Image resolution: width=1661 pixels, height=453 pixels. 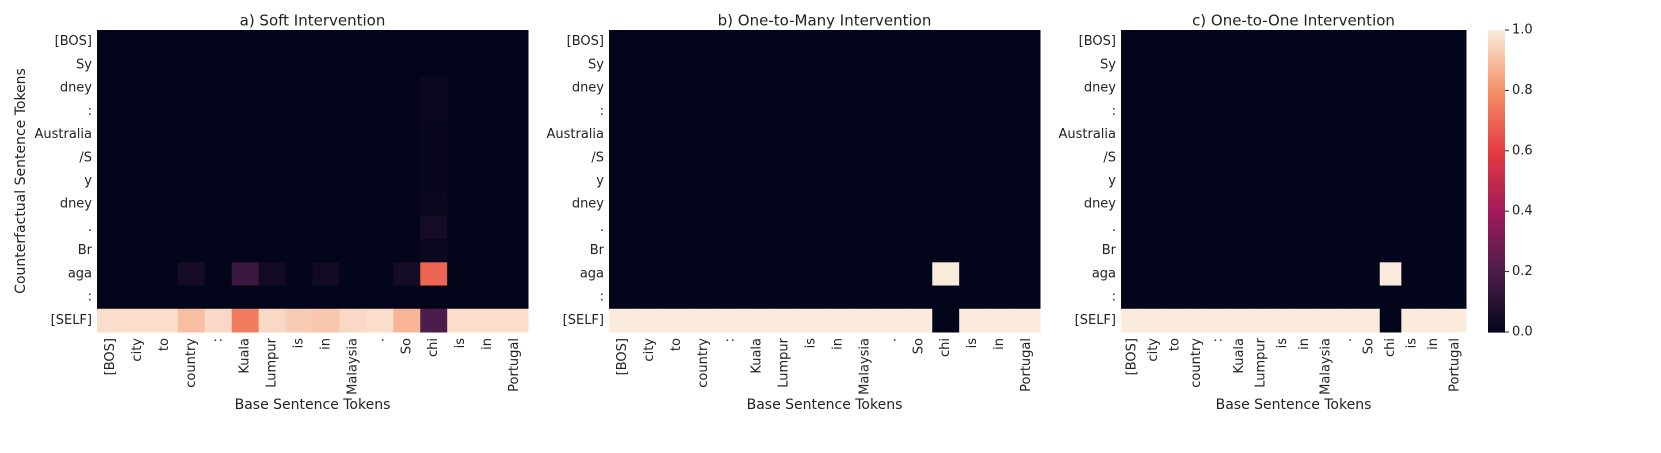 I want to click on y-tick-label: dney, so click(x=1100, y=88).